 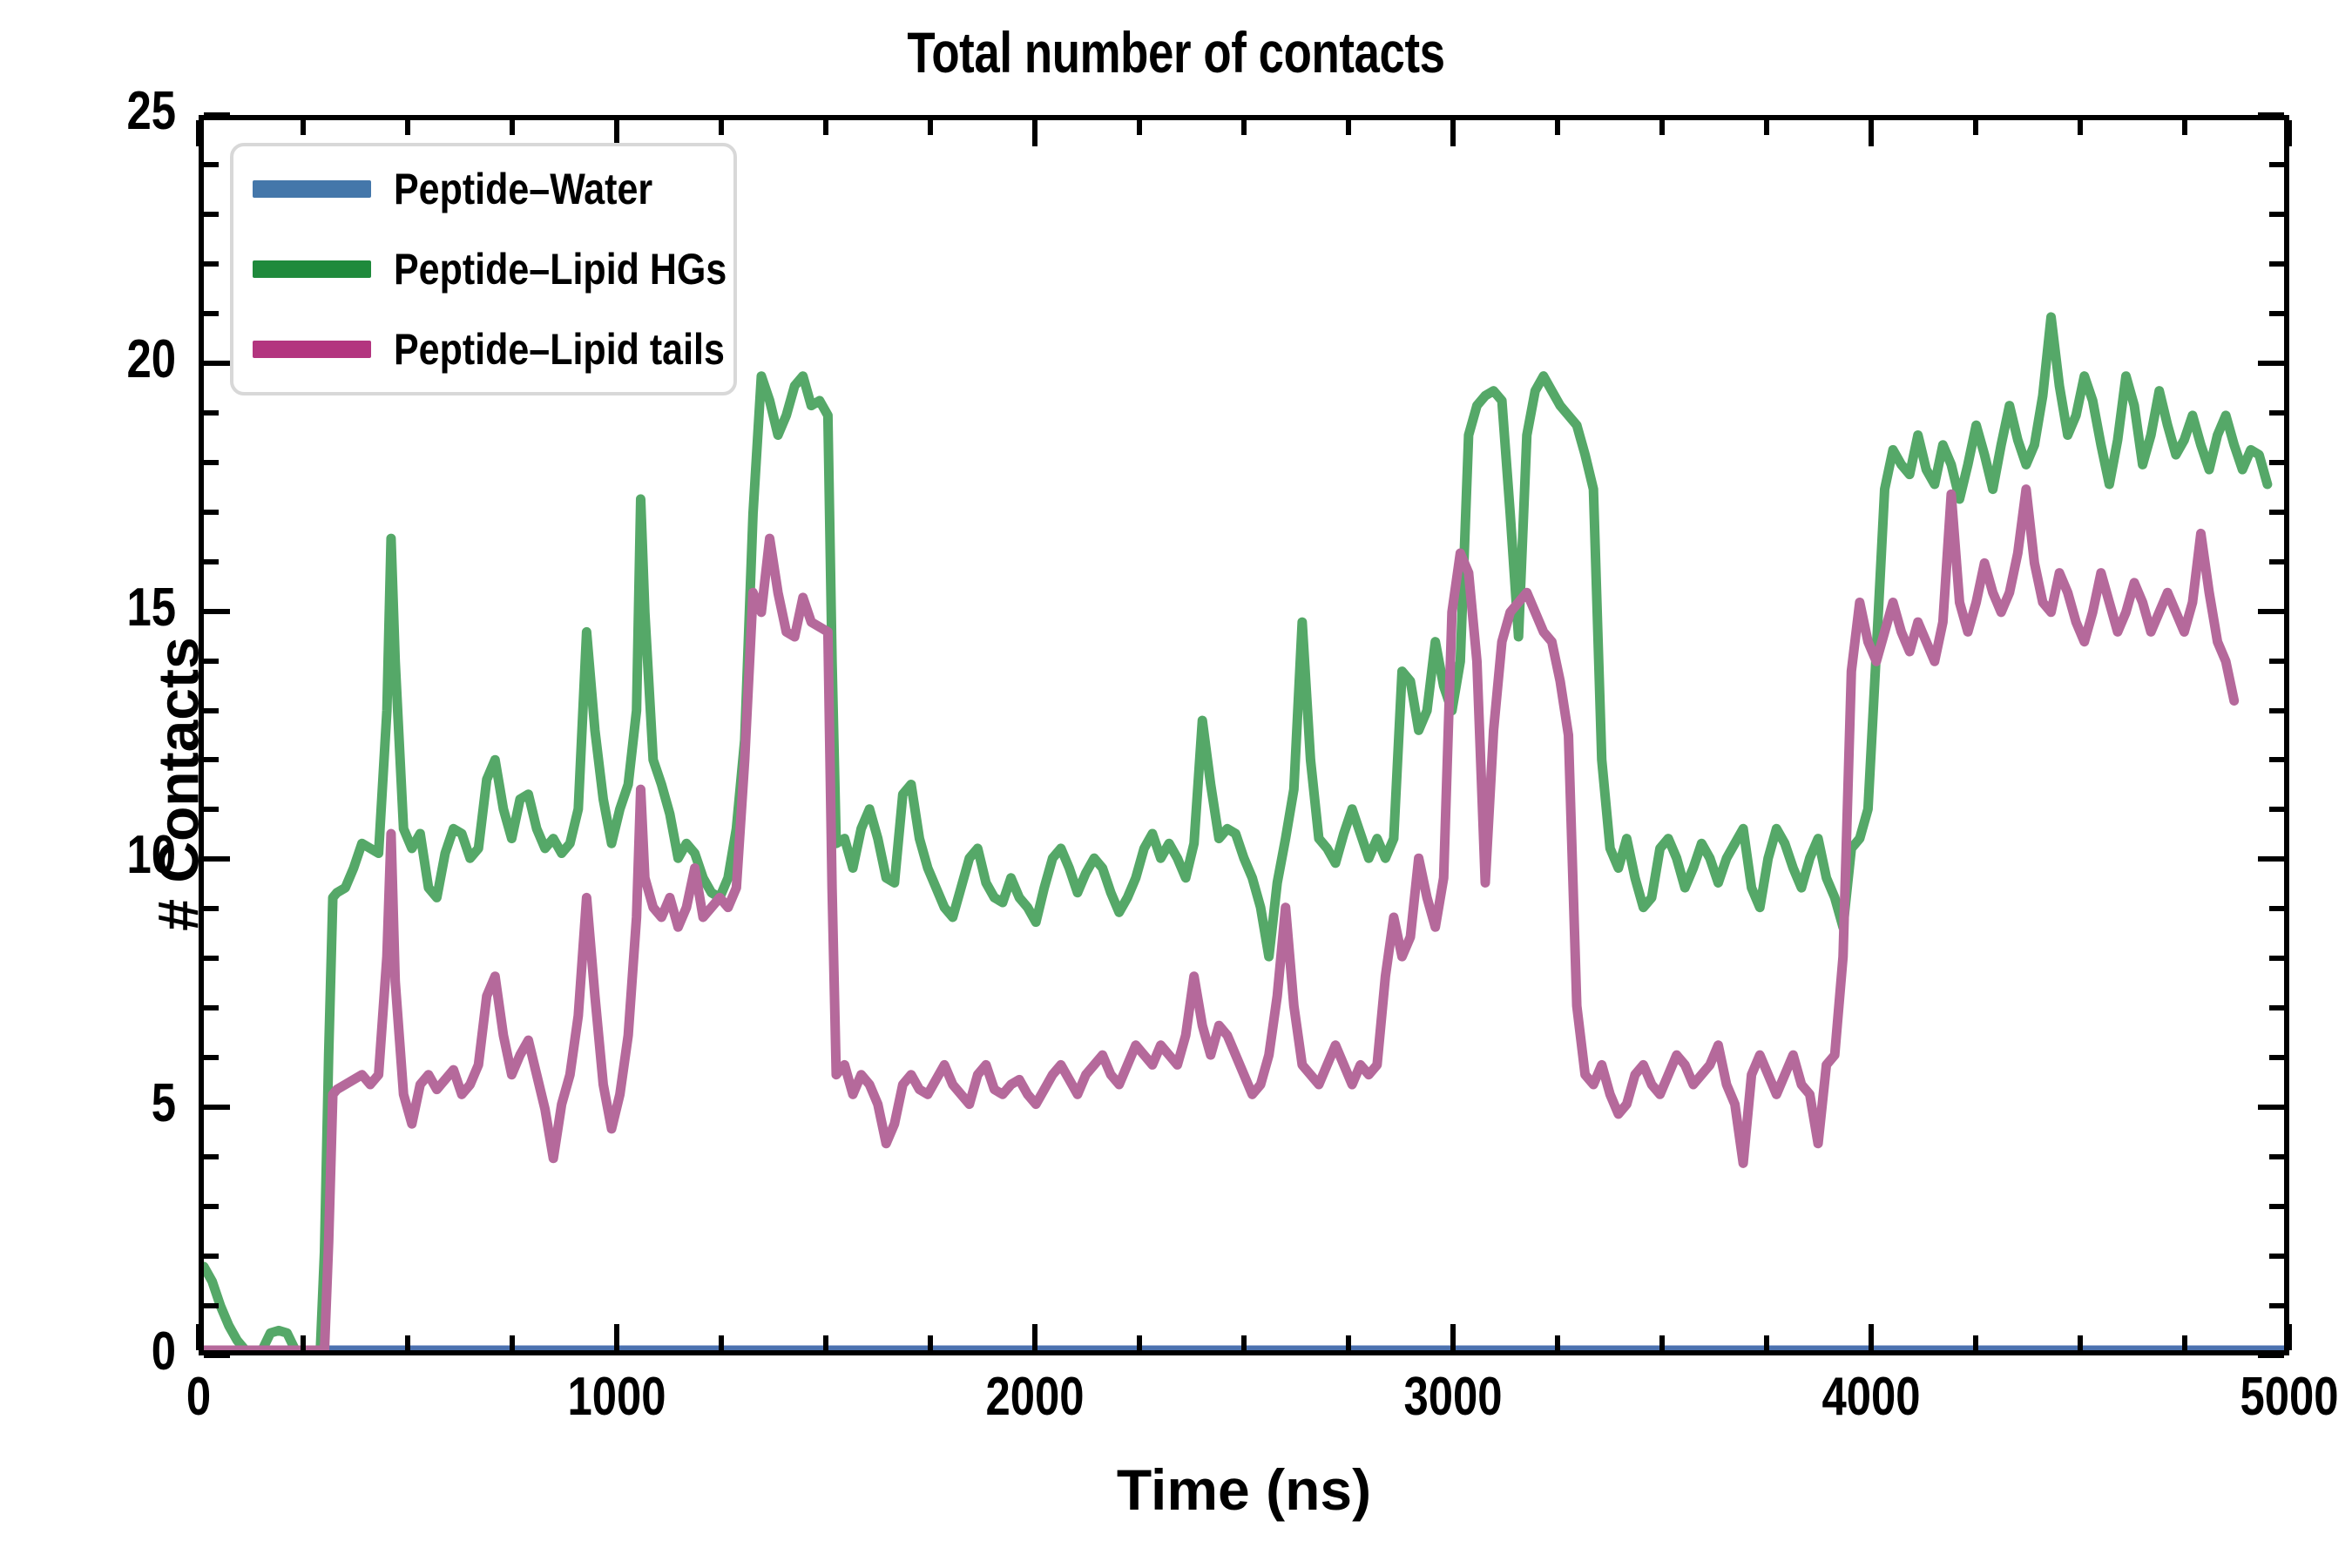 I want to click on legend-swatch-peptide-lipid-tails, so click(x=312, y=349).